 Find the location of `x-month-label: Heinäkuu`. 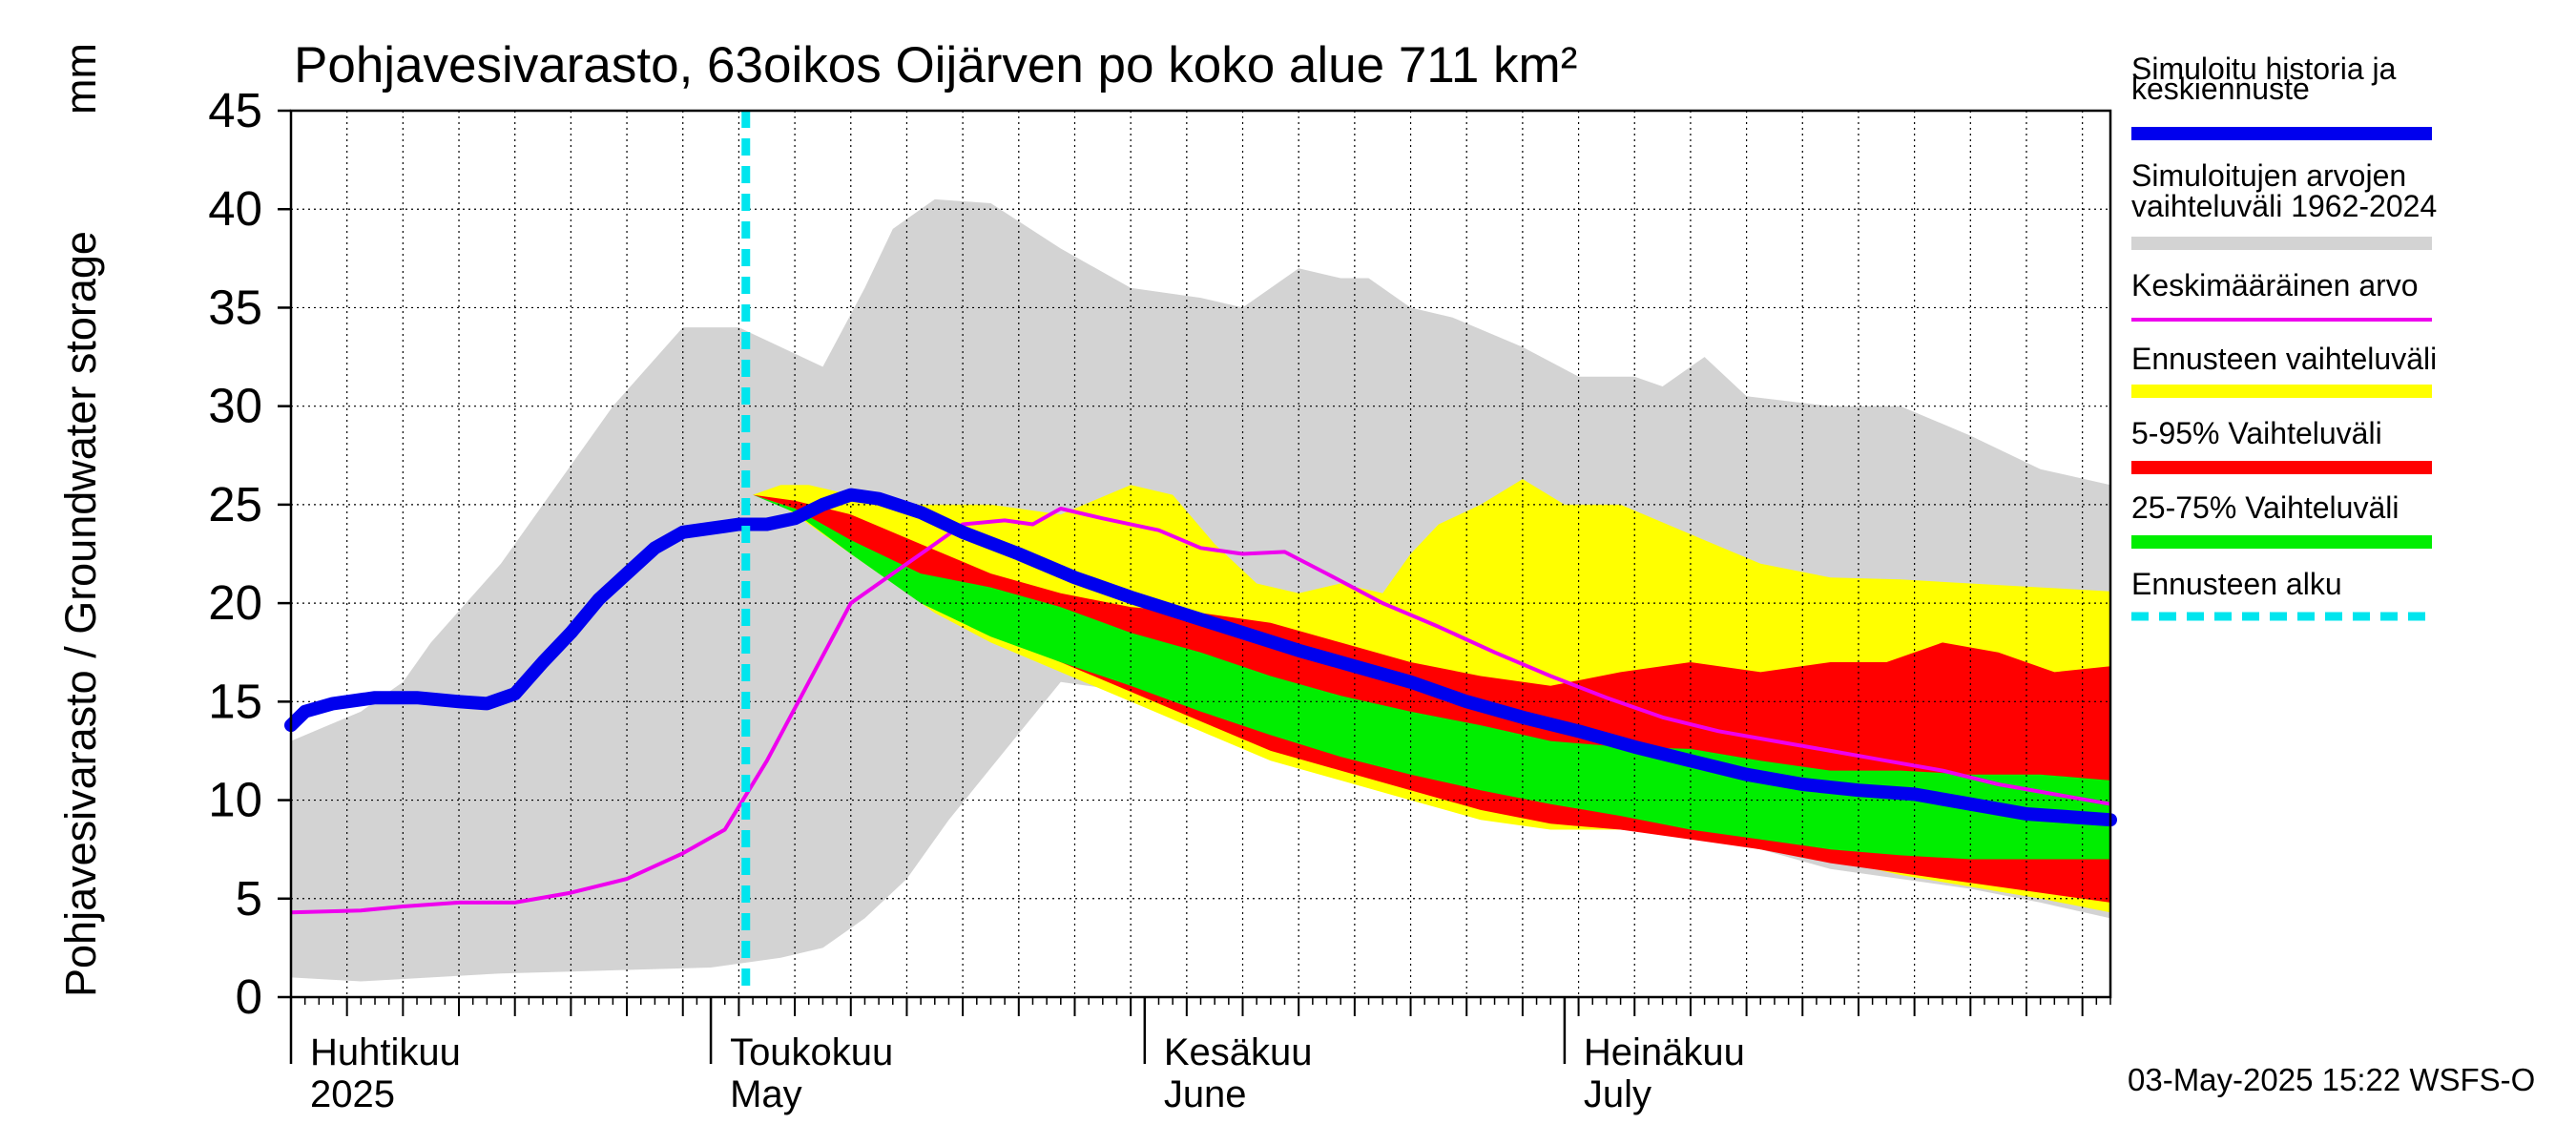

x-month-label: Heinäkuu is located at coordinates (1664, 1052).